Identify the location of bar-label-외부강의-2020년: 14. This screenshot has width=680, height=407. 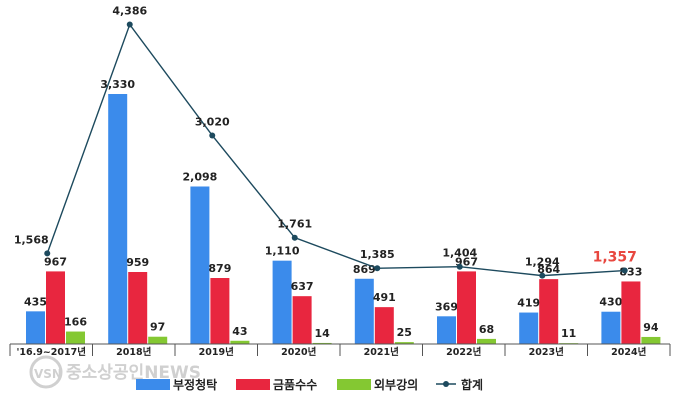
(322, 333).